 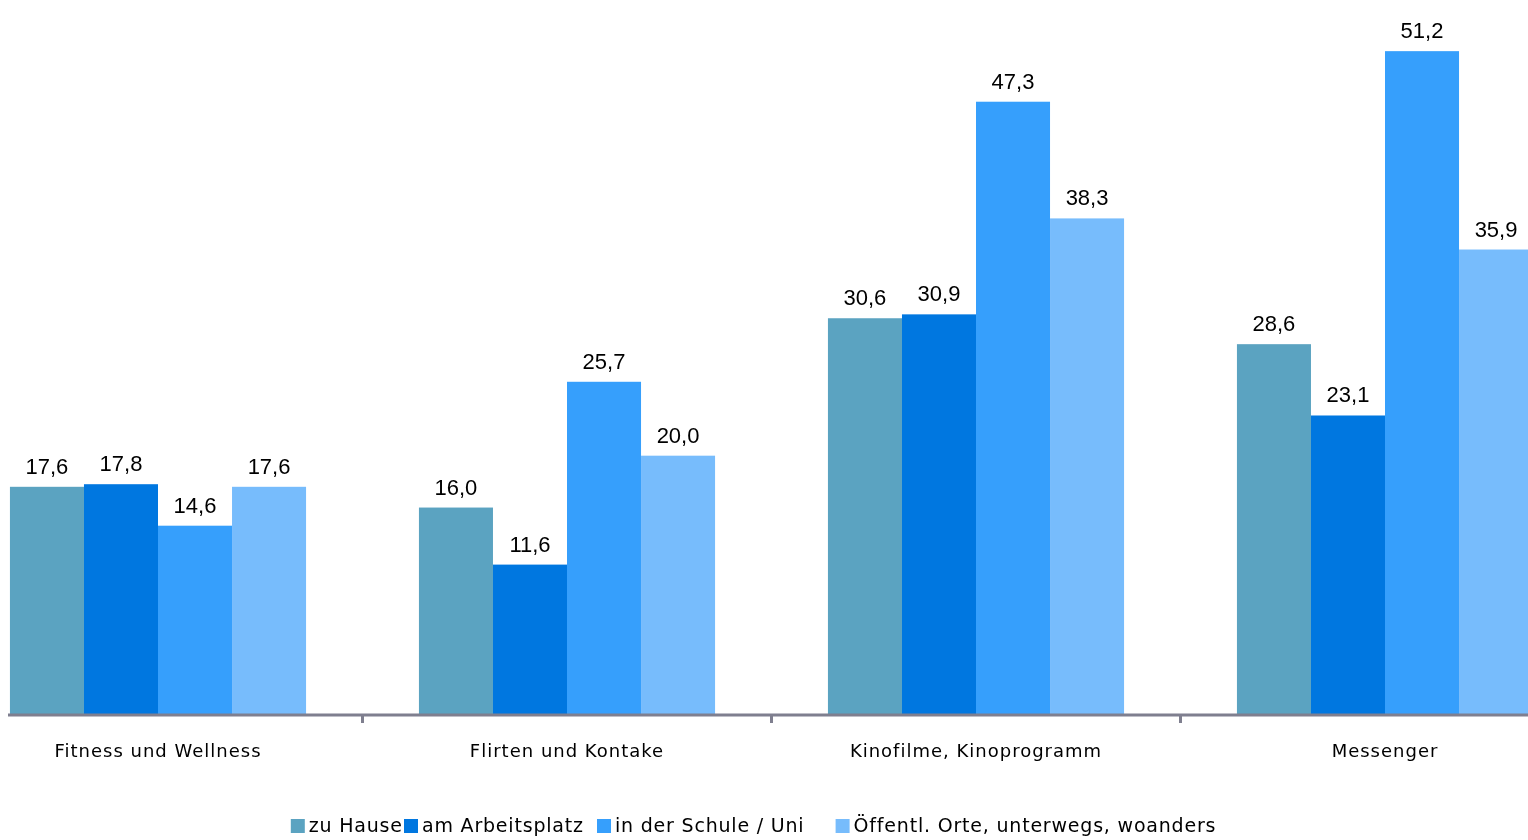 What do you see at coordinates (1035, 825) in the screenshot?
I see `legend-label: Öffentl. Orte, unterwegs, woanders` at bounding box center [1035, 825].